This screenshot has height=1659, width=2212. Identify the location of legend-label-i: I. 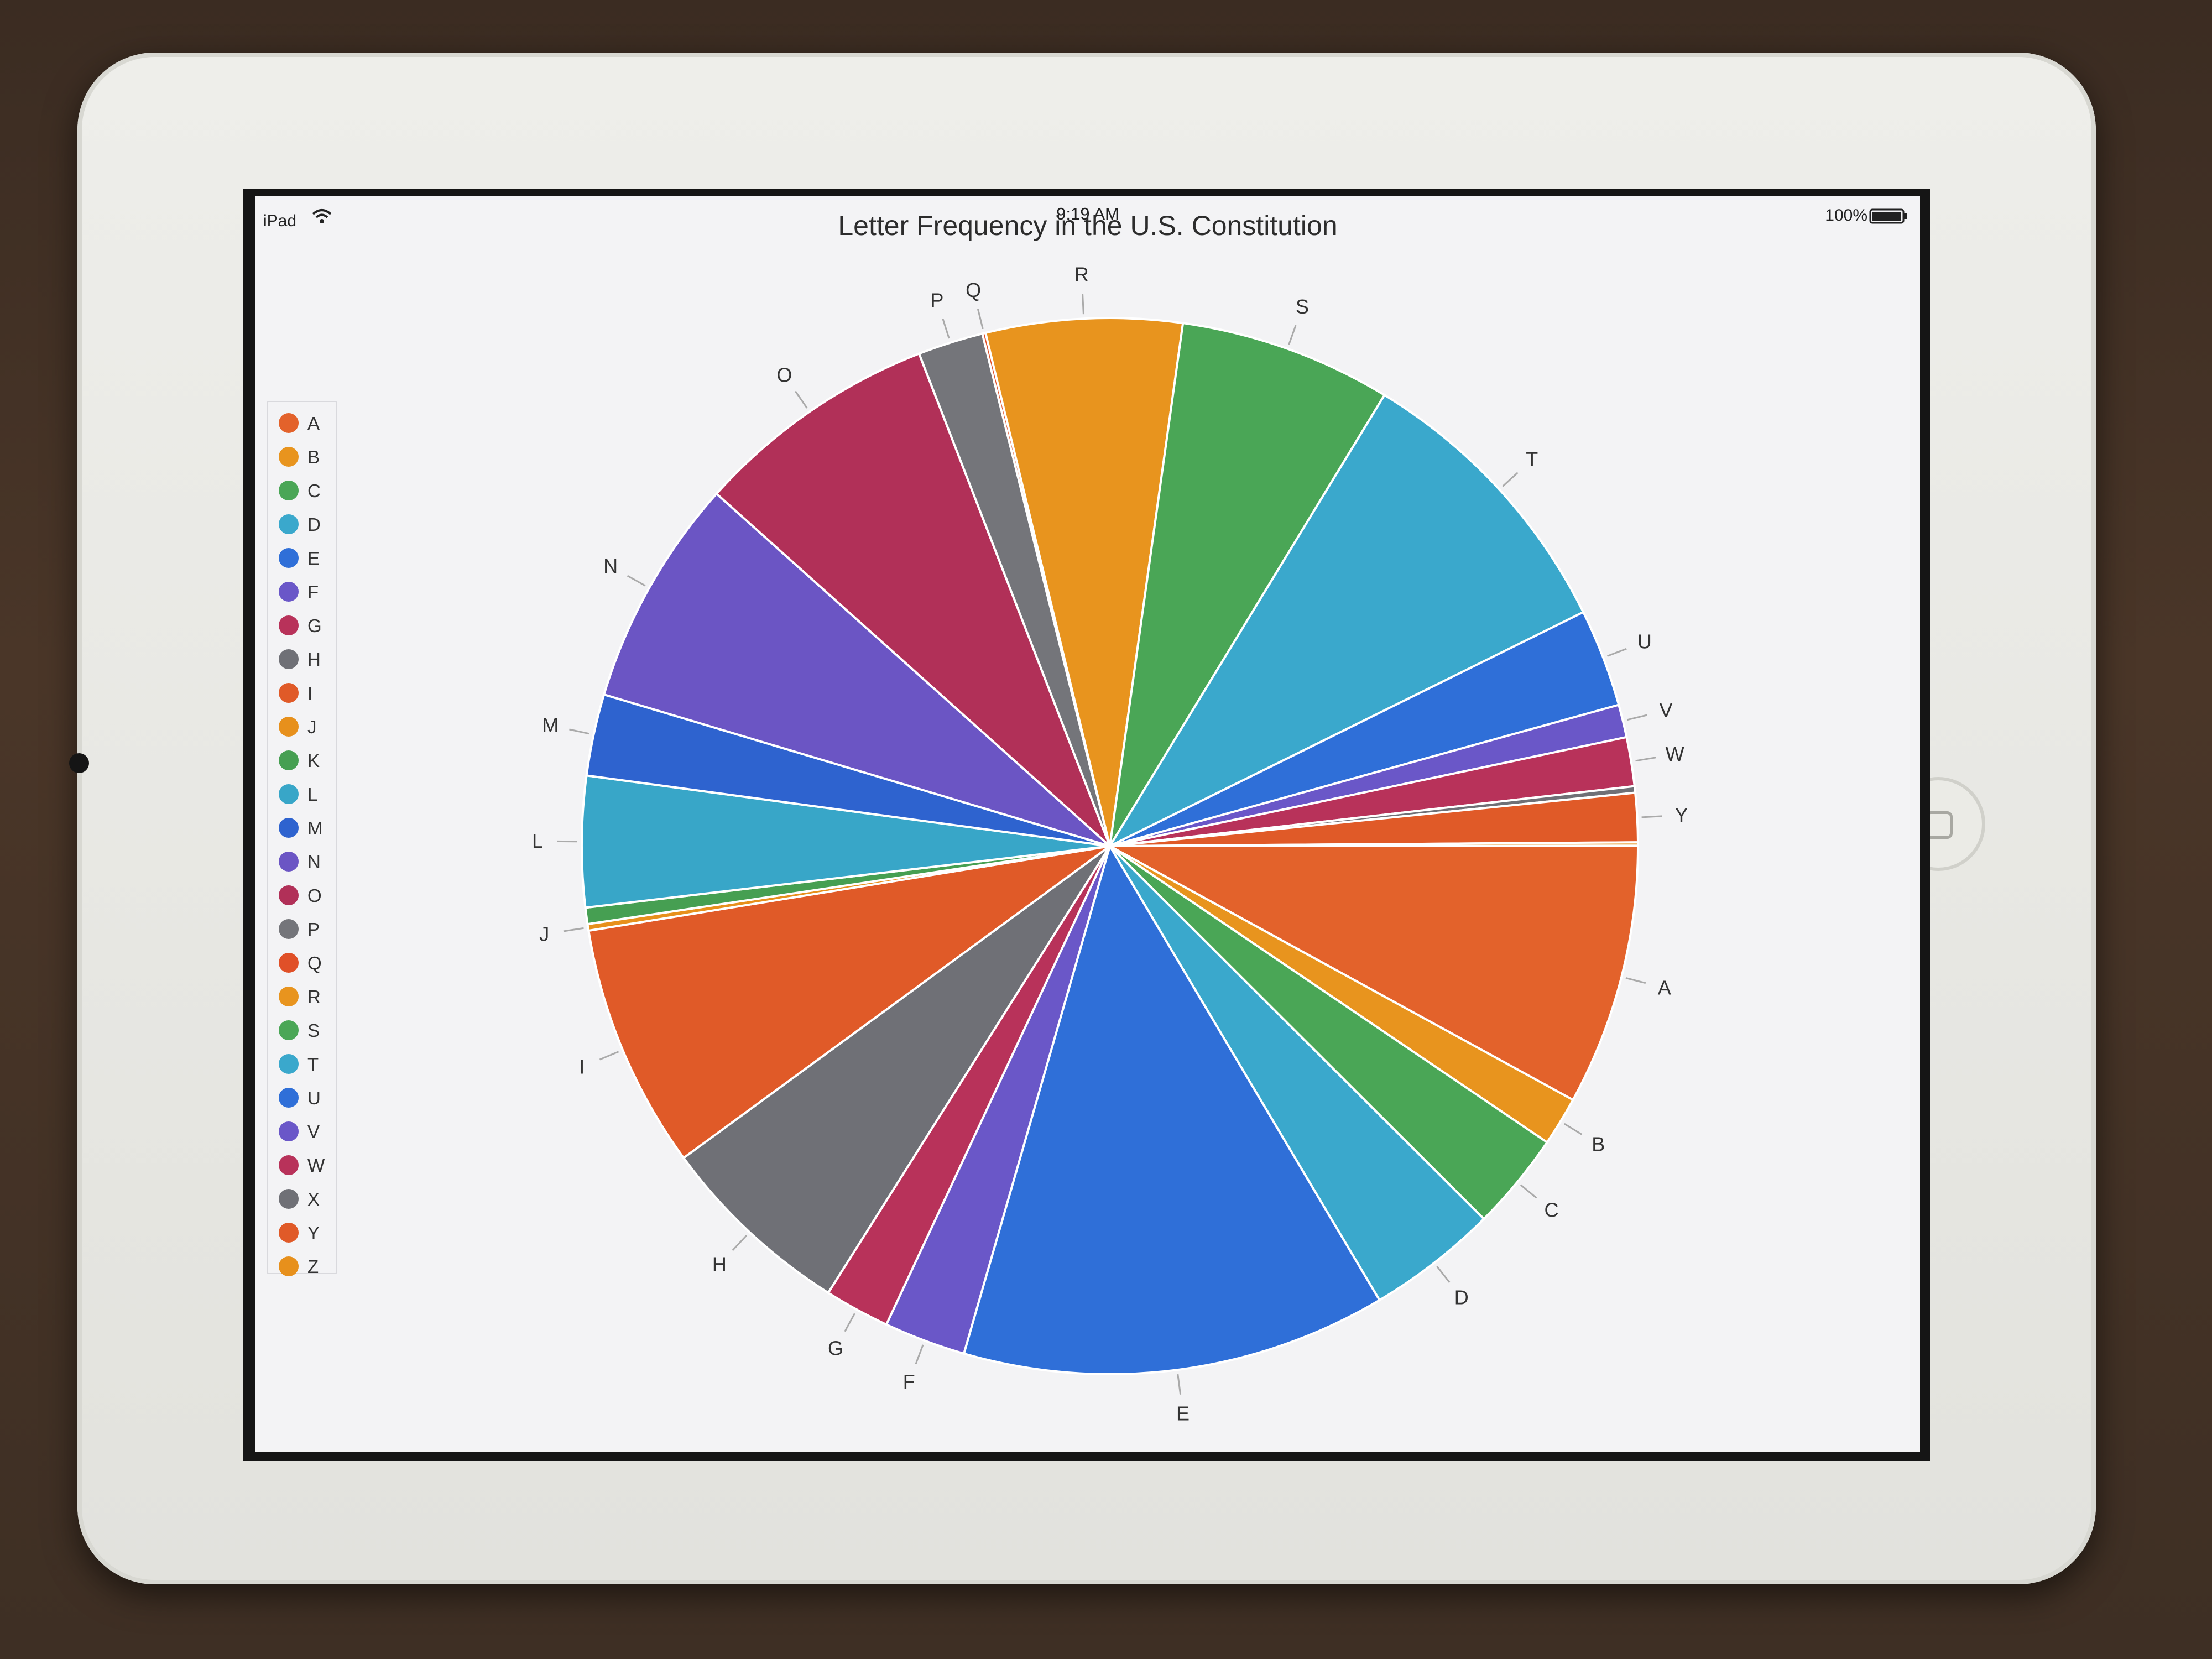
(310, 693).